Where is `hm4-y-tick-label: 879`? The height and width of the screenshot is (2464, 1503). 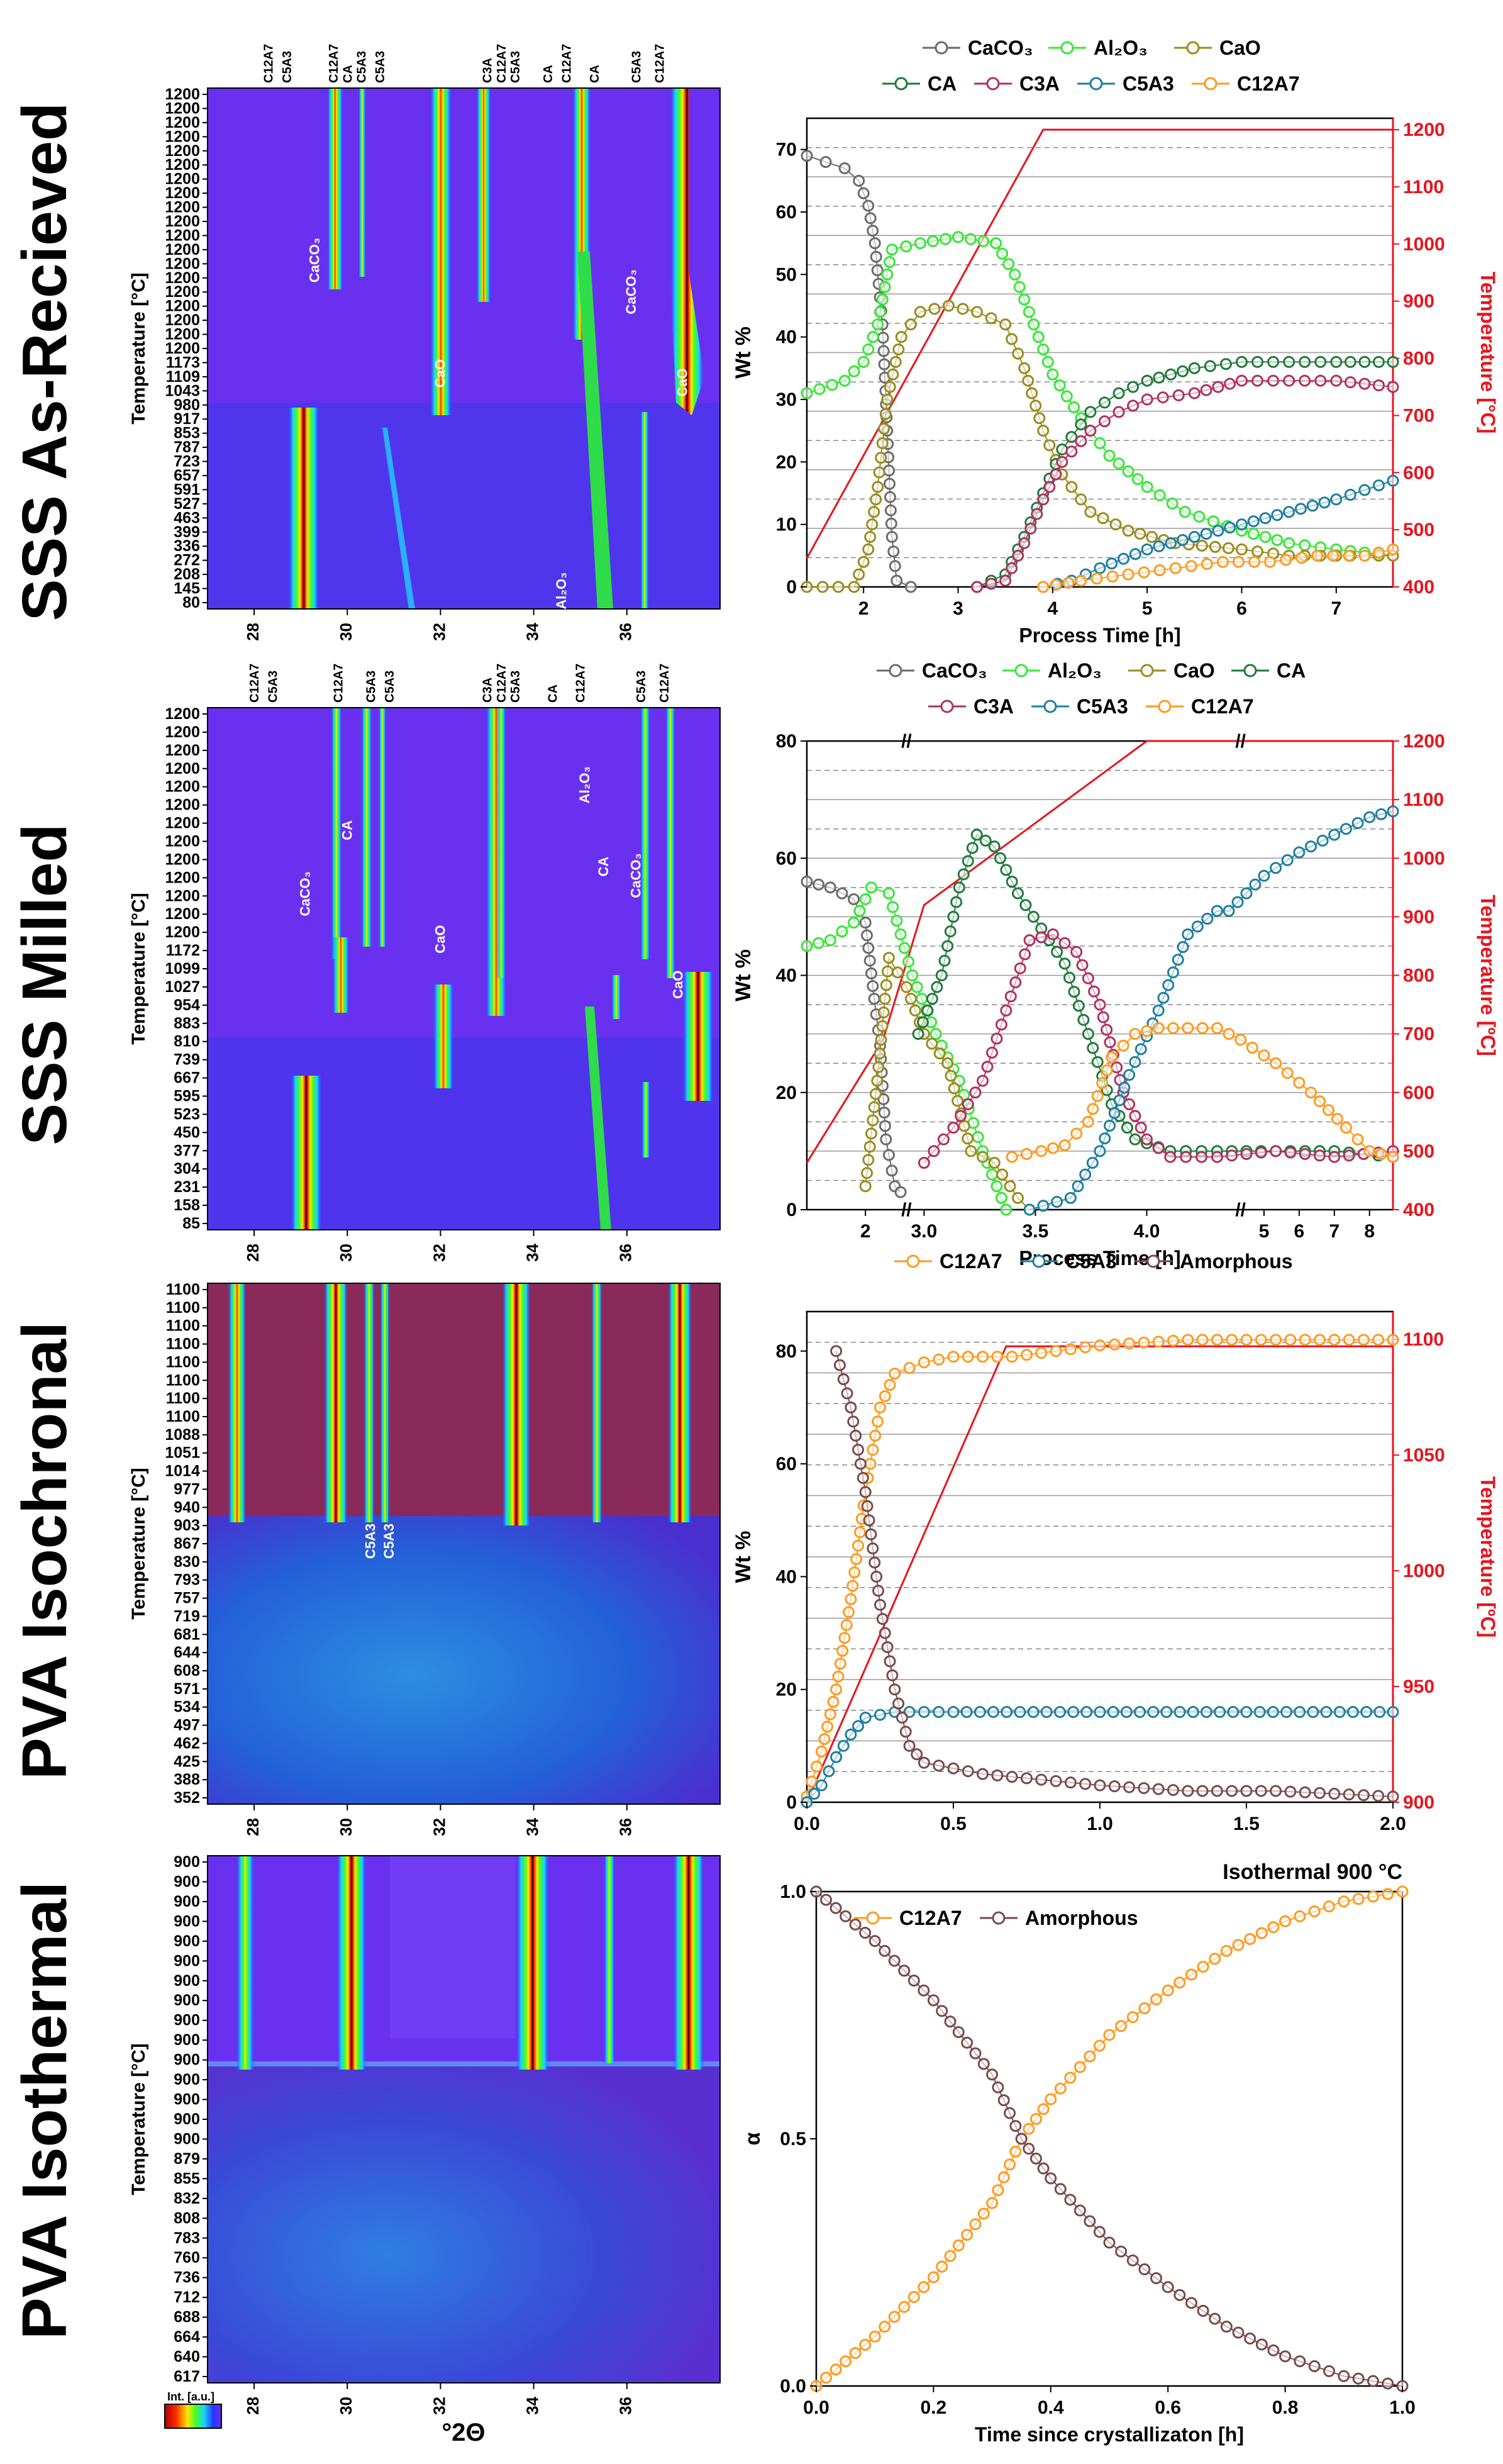 hm4-y-tick-label: 879 is located at coordinates (187, 2159).